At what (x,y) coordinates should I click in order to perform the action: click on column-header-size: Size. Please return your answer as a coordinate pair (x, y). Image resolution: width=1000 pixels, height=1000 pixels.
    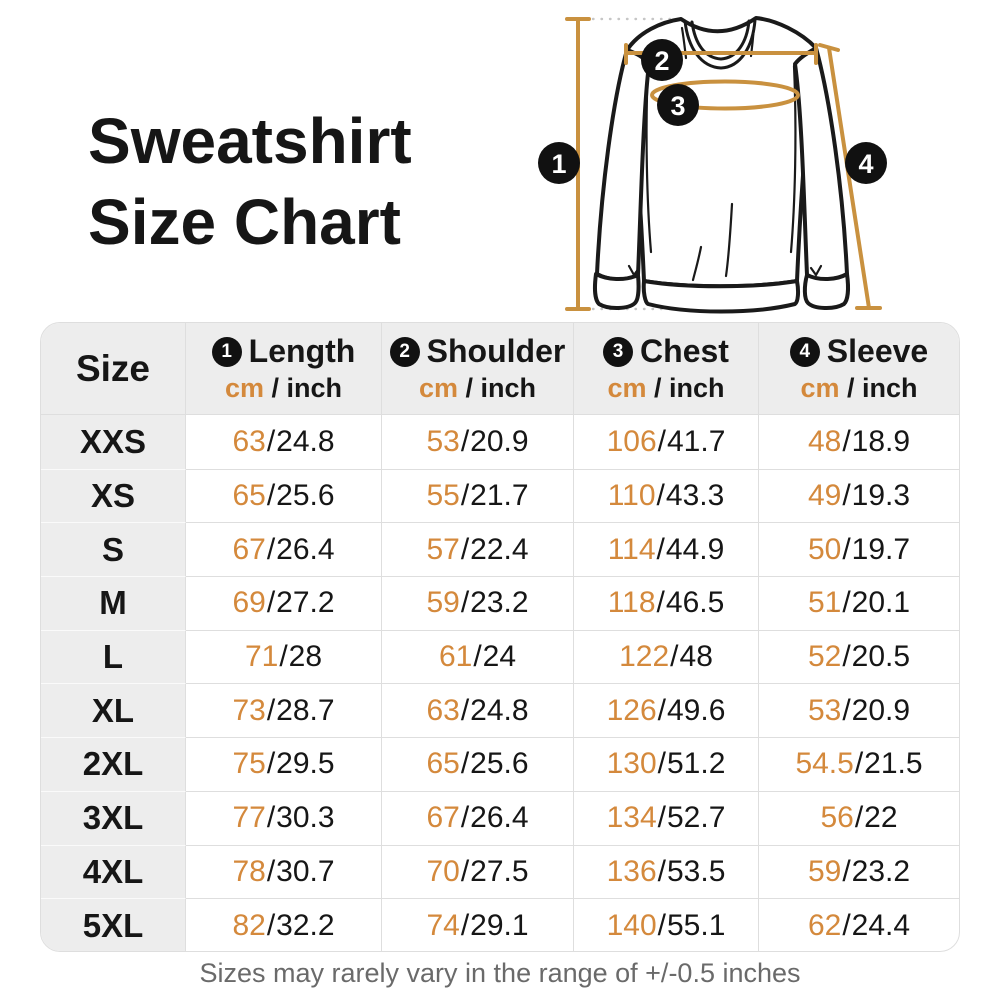
    Looking at the image, I should click on (113, 369).